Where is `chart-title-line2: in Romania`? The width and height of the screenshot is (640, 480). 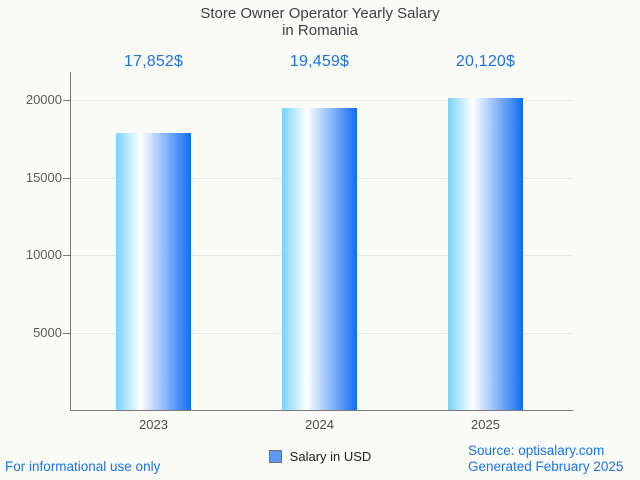
chart-title-line2: in Romania is located at coordinates (320, 30).